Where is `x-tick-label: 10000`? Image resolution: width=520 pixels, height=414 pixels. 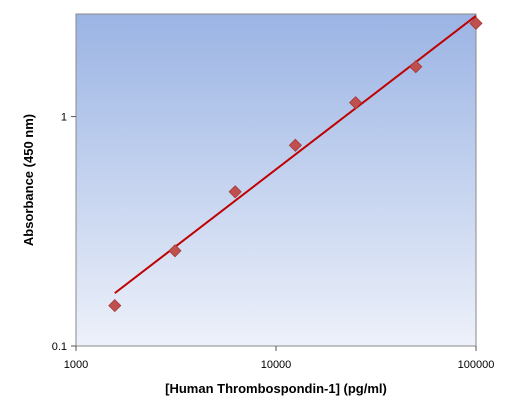 x-tick-label: 10000 is located at coordinates (276, 365).